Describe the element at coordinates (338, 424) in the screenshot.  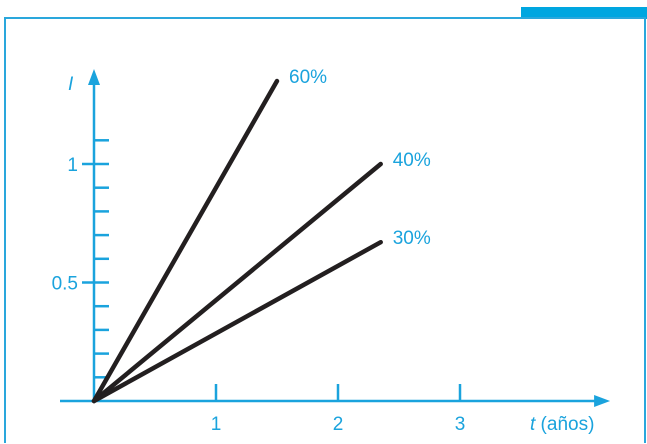
I see `x-tick-label-2: 2` at that location.